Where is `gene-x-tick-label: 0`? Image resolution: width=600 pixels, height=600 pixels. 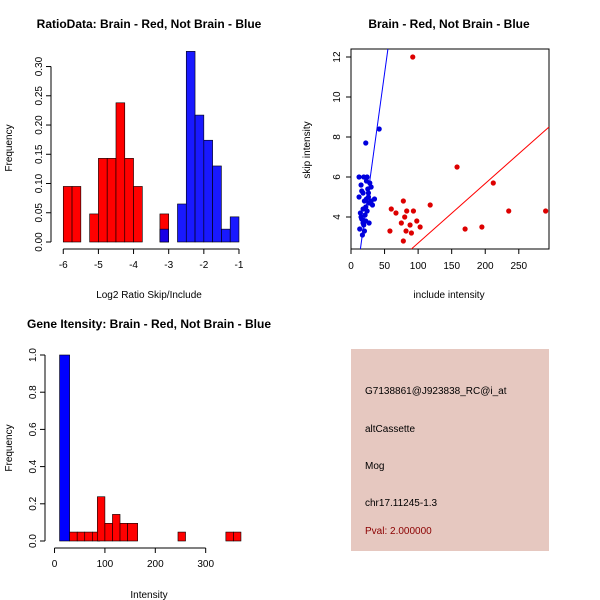 gene-x-tick-label: 0 is located at coordinates (55, 564).